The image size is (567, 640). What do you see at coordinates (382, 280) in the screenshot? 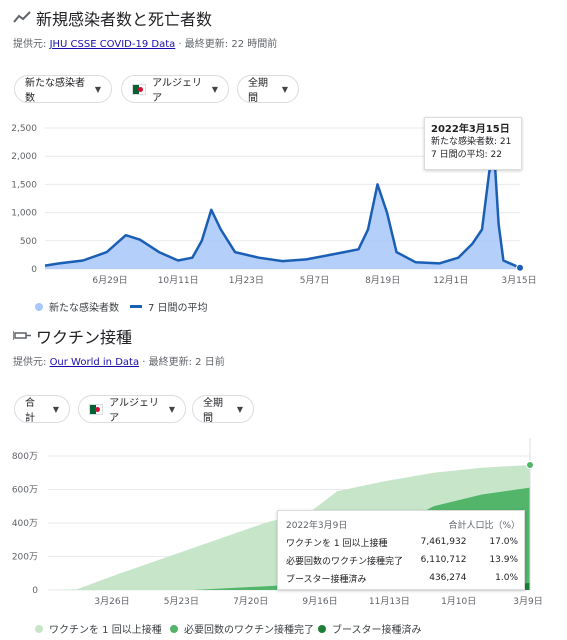
I see `x-tick-label: 8月19日` at bounding box center [382, 280].